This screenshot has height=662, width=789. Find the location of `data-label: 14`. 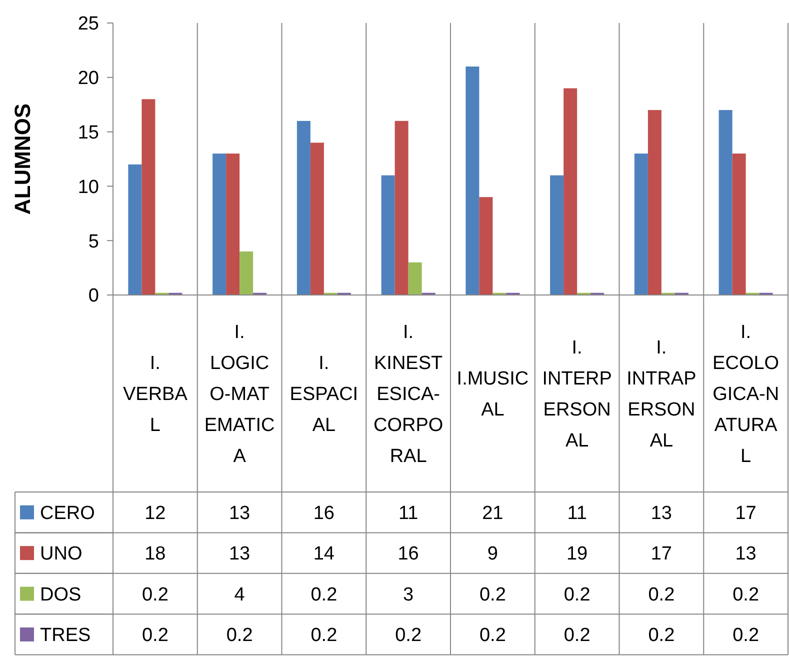

data-label: 14 is located at coordinates (324, 554).